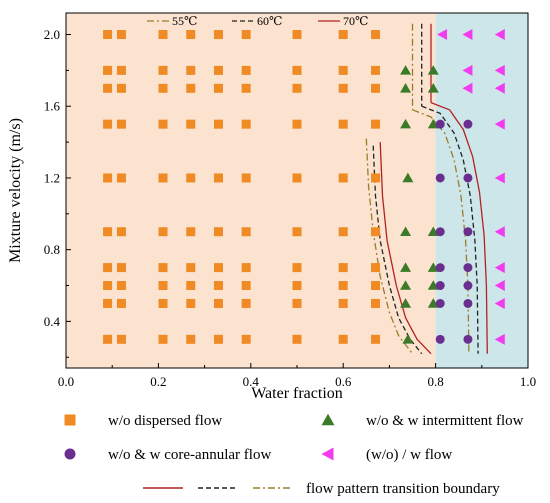 The height and width of the screenshot is (503, 550). What do you see at coordinates (70, 420) in the screenshot?
I see `legend-marker-w-o-dispersed-flow` at bounding box center [70, 420].